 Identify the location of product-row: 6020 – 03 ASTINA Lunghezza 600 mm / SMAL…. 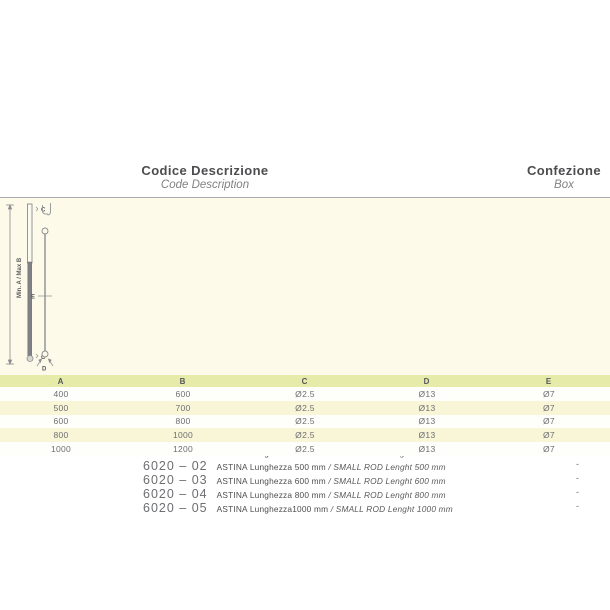
(373, 480).